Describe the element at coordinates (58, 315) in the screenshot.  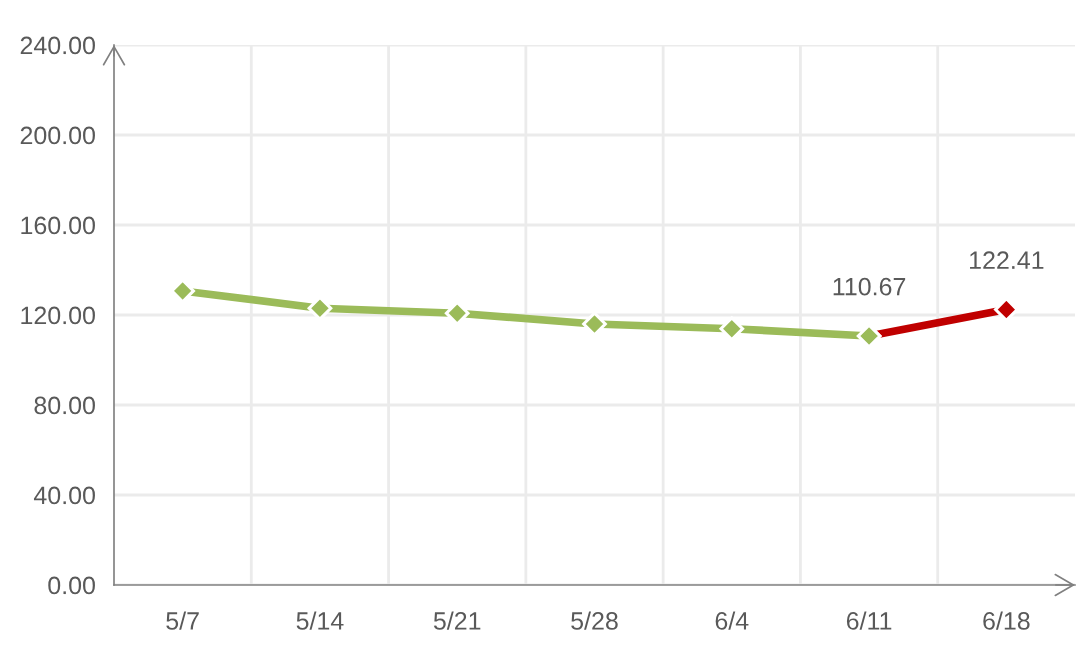
I see `y-tick-label: 120.00` at that location.